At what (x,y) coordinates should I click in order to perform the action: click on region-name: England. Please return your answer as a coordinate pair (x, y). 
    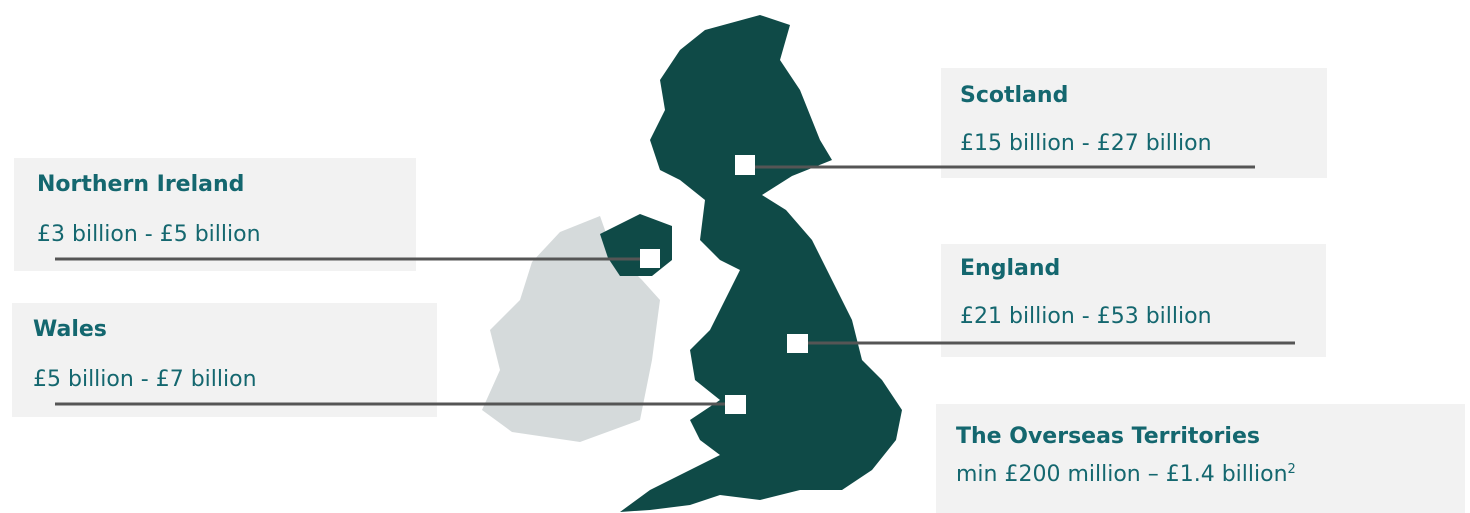
    Looking at the image, I should click on (1010, 268).